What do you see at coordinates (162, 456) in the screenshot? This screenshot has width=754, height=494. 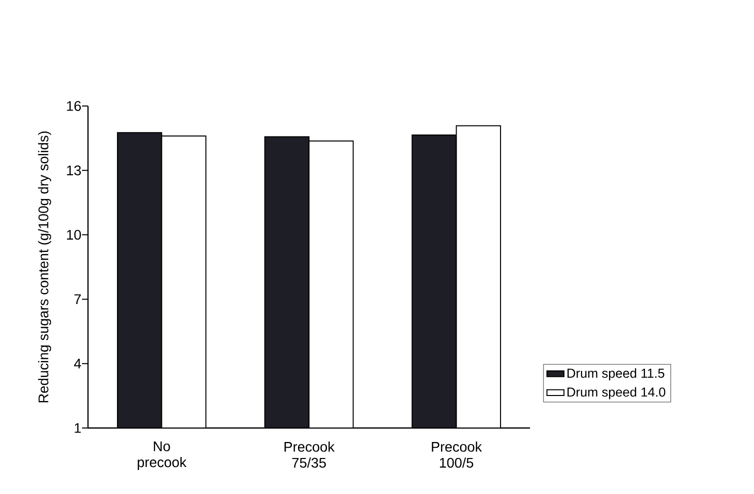 I see `x-tick-label: No precook` at bounding box center [162, 456].